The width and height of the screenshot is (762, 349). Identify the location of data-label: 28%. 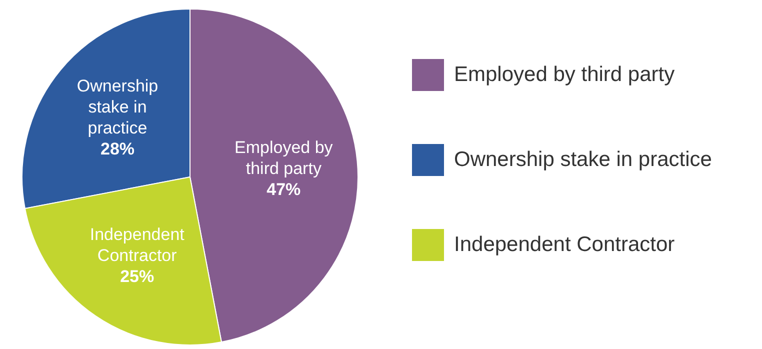
(117, 148).